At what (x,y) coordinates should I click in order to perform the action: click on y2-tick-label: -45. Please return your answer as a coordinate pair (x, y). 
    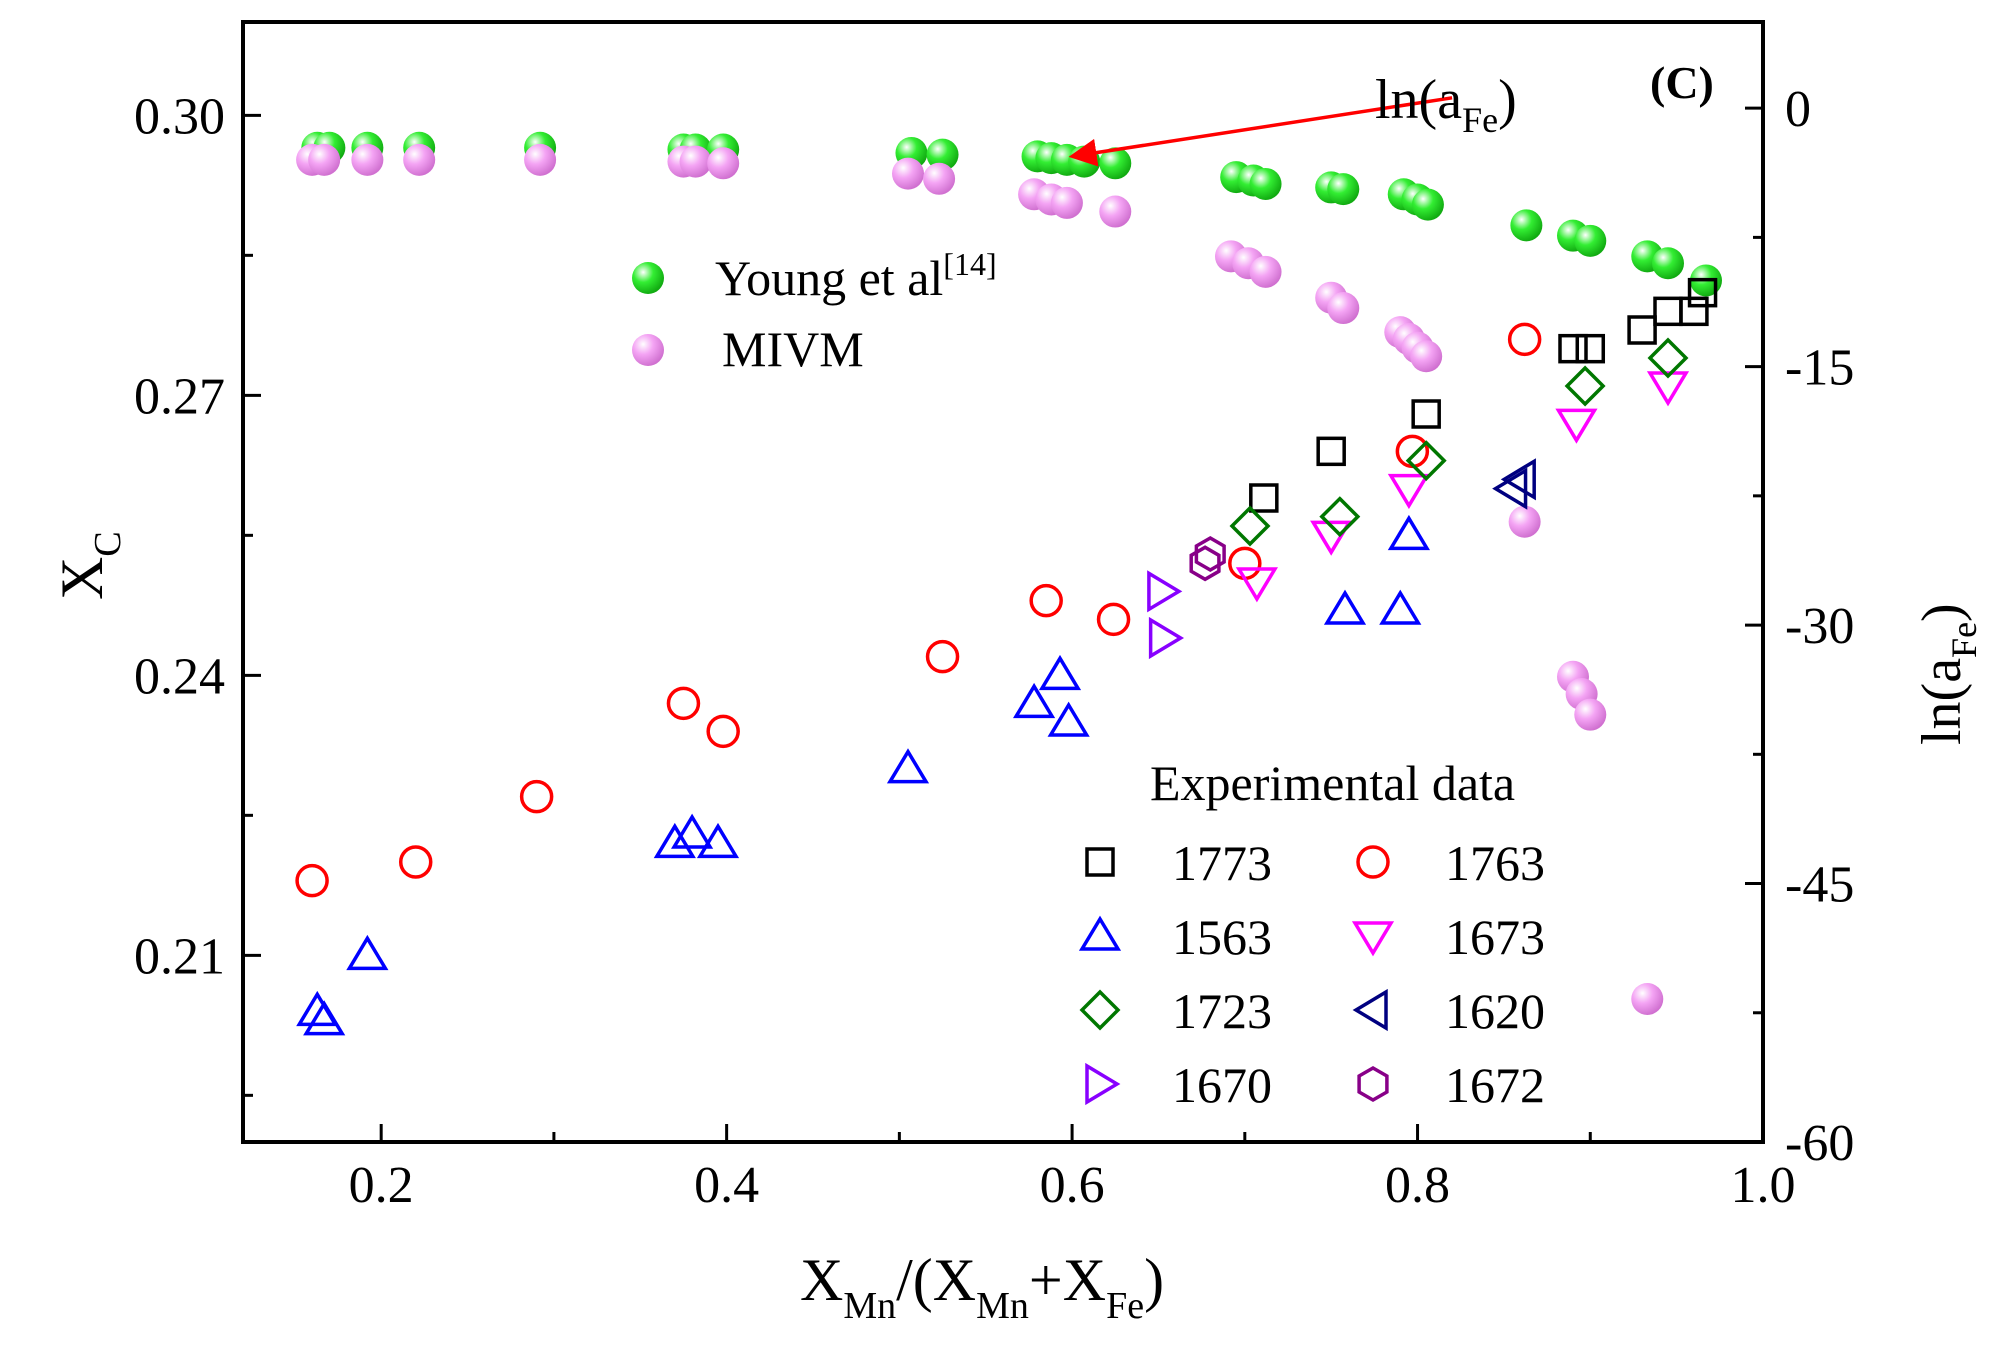
    Looking at the image, I should click on (1819, 885).